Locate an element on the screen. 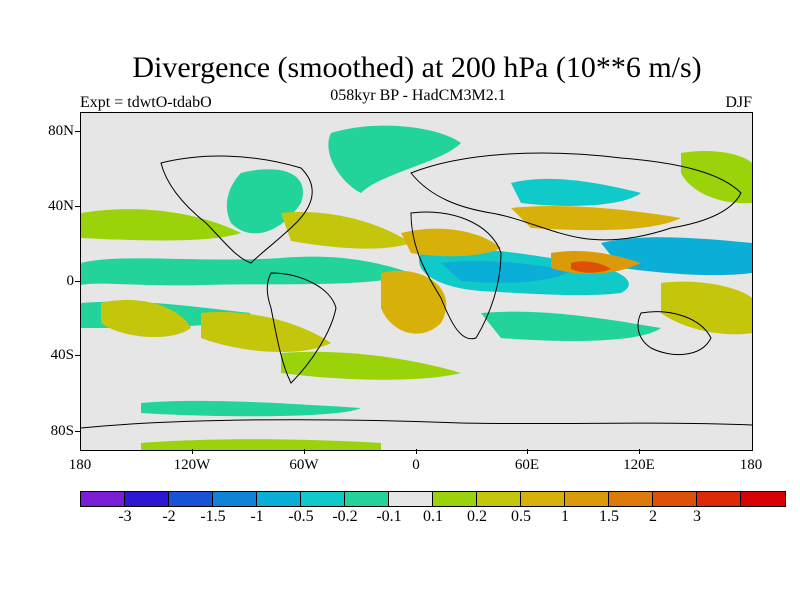 This screenshot has width=800, height=600. coastline-north-america is located at coordinates (236, 209).